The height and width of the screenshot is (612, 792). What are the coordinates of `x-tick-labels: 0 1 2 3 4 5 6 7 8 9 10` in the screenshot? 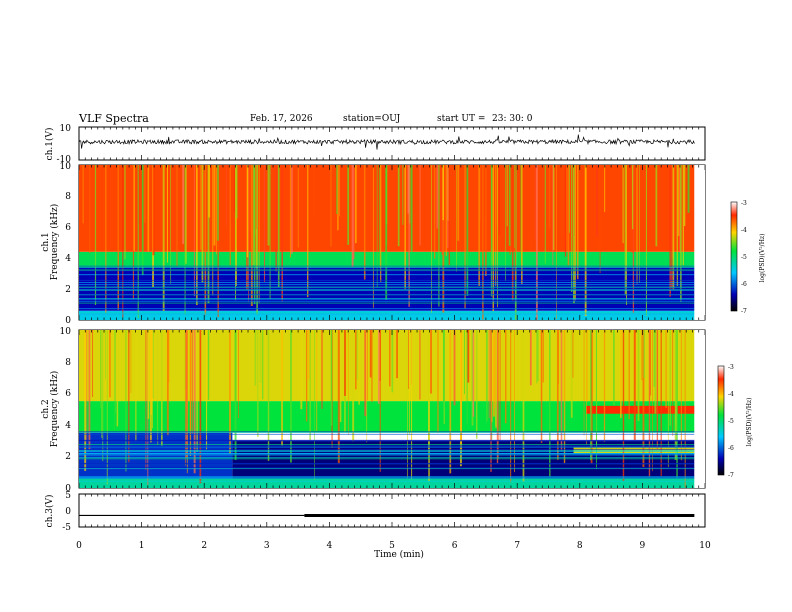 It's located at (393, 546).